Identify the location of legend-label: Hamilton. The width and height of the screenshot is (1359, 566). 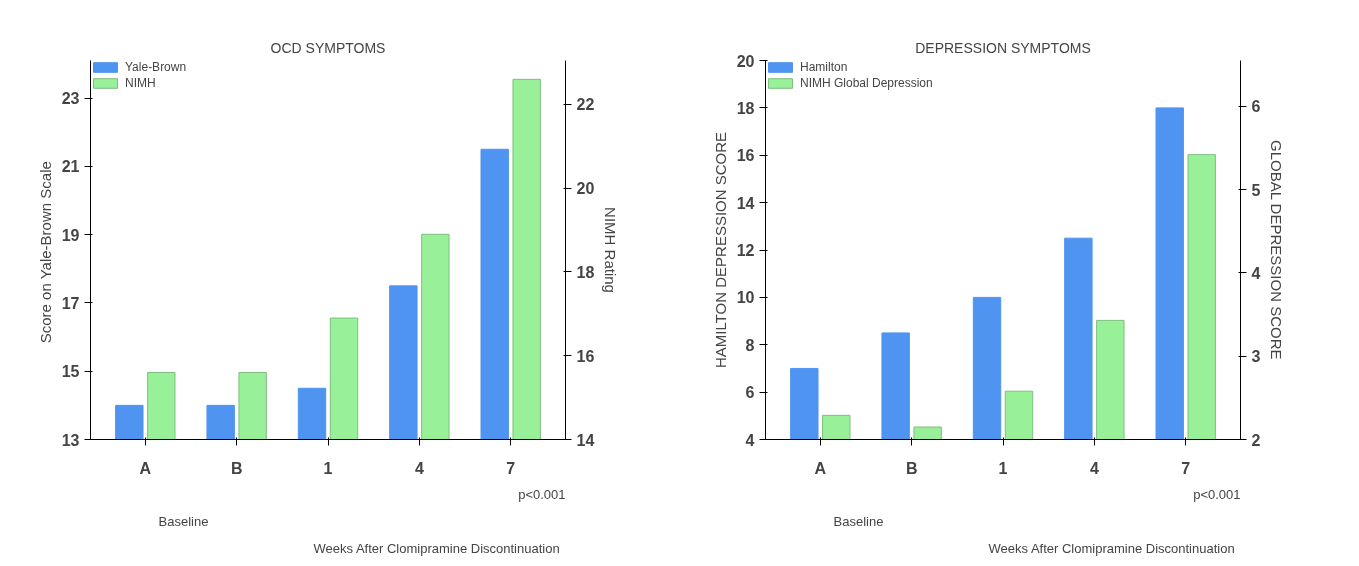
(824, 67).